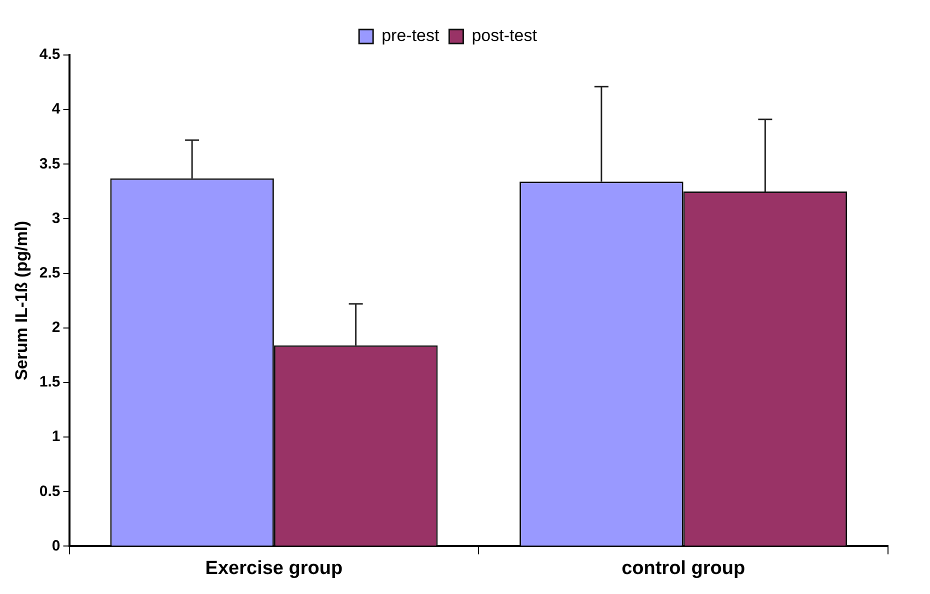 The height and width of the screenshot is (594, 930). Describe the element at coordinates (56, 109) in the screenshot. I see `y-tick-label: 4` at that location.